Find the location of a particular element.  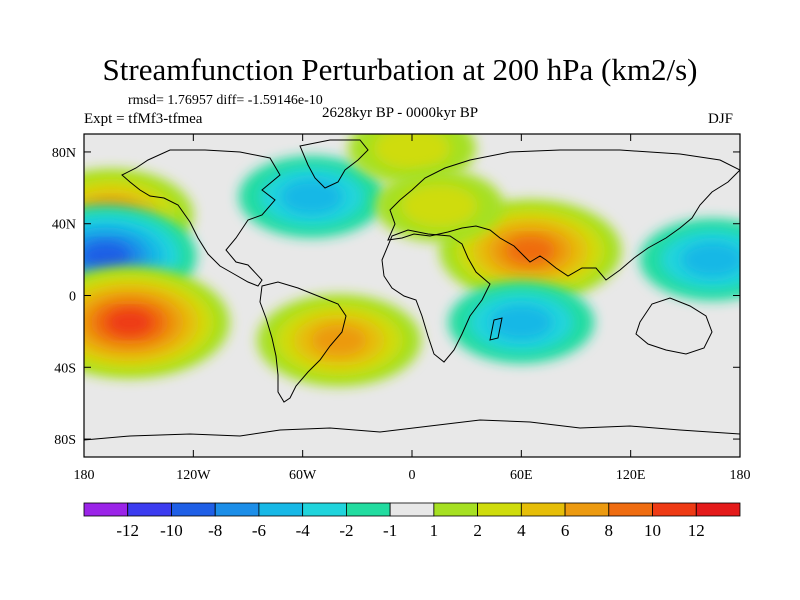

colorbar-label: 6 is located at coordinates (565, 530).